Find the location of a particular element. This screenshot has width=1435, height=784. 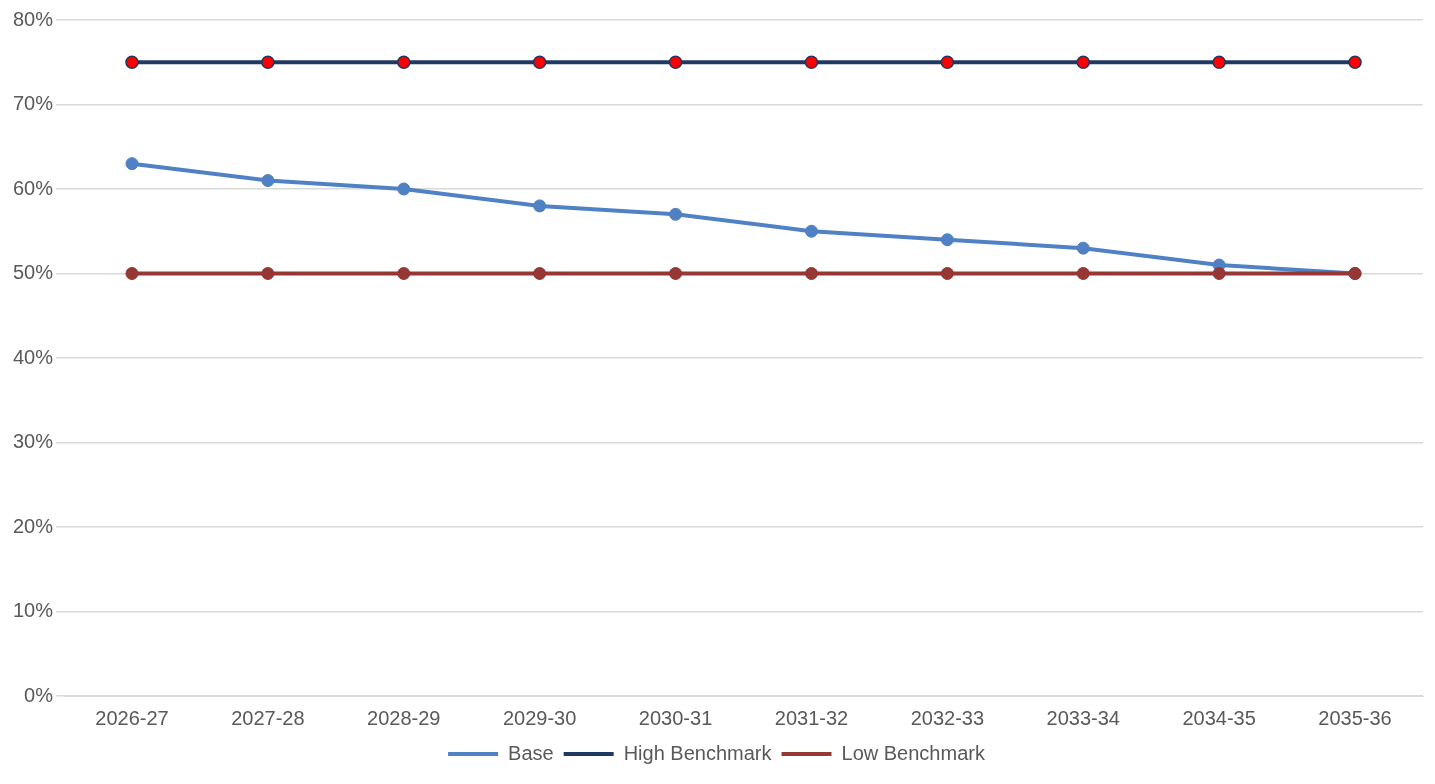

legend-label: Low Benchmark is located at coordinates (913, 752).